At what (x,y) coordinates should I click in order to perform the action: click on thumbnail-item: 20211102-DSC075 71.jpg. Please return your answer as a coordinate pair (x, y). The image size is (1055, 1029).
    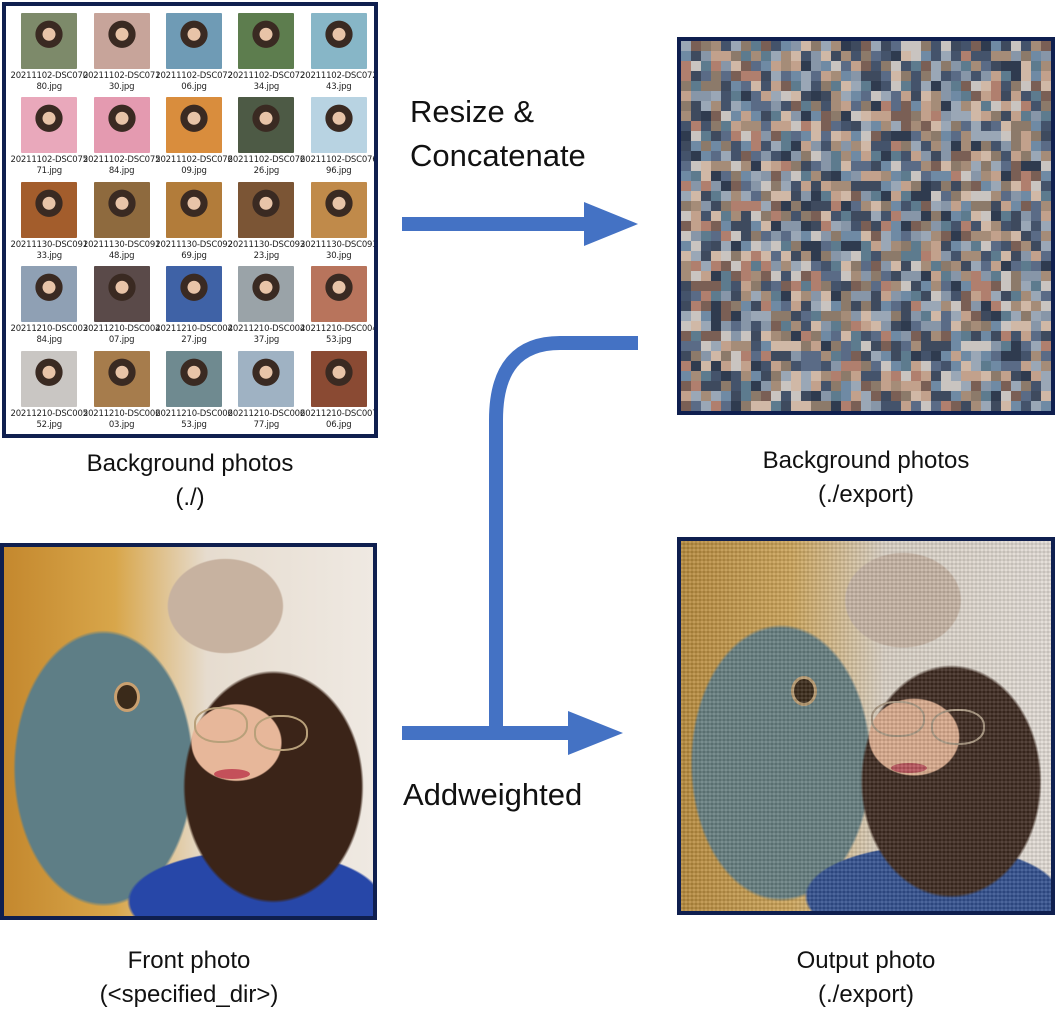
    Looking at the image, I should click on (49, 139).